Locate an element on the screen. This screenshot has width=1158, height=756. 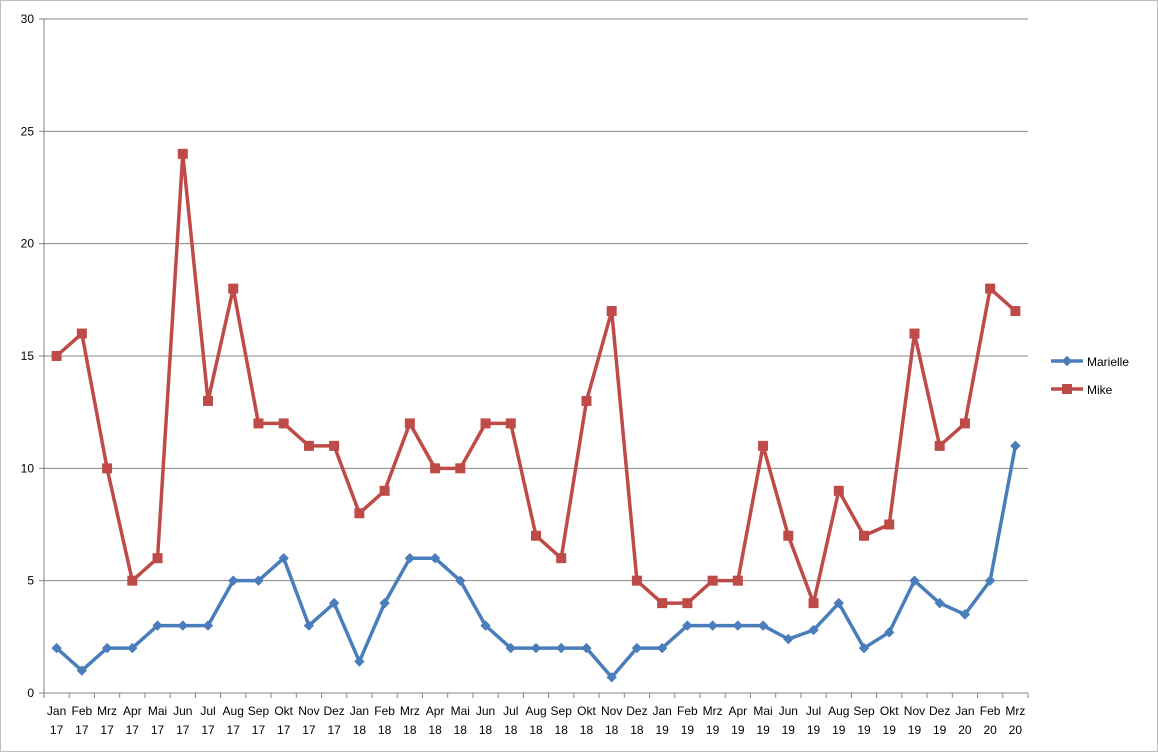
x-tick-label-month: Apr is located at coordinates (738, 711).